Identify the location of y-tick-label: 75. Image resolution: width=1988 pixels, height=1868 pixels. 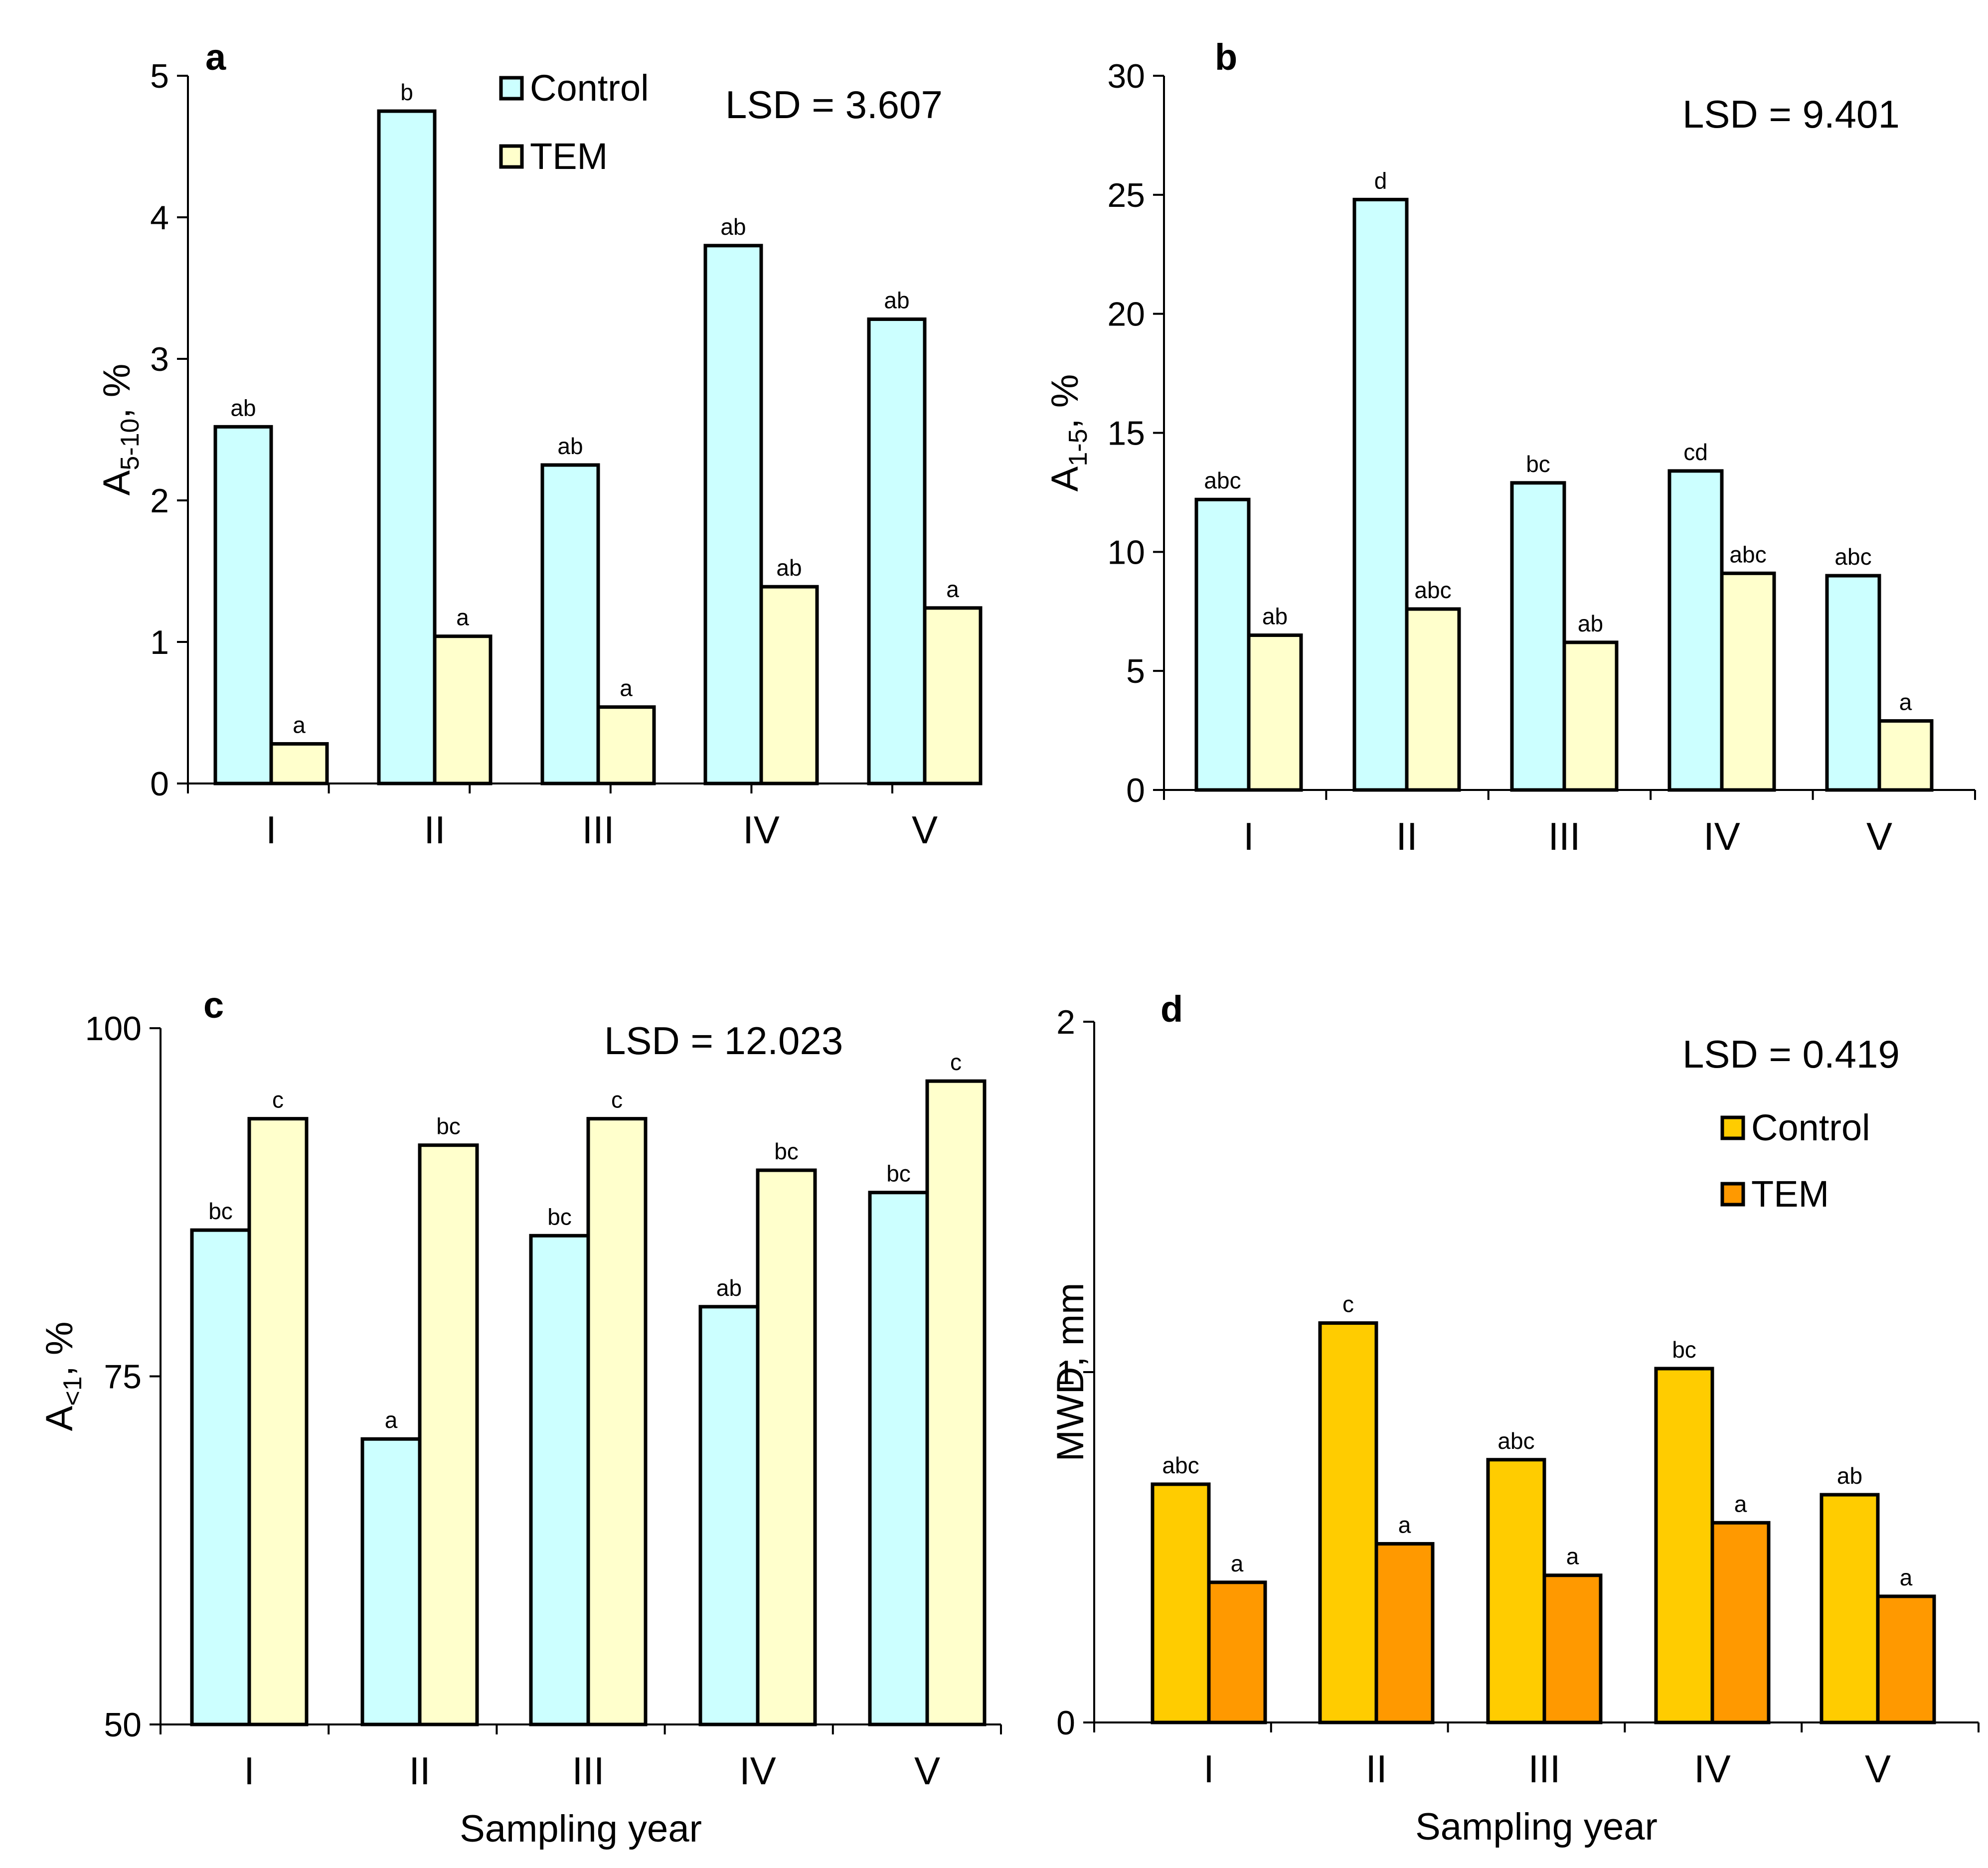
(123, 1377).